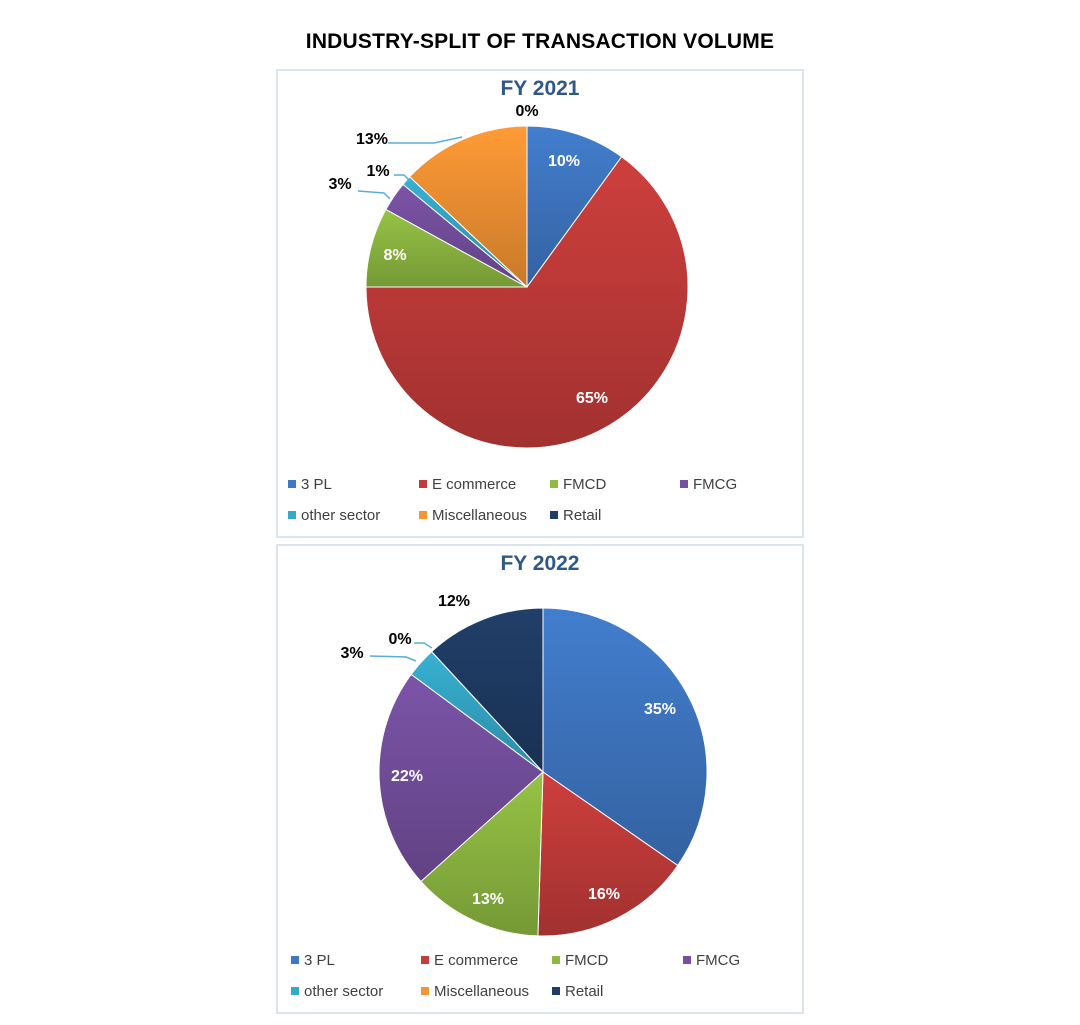  What do you see at coordinates (540, 563) in the screenshot?
I see `chart-title-fy2022: FY 2022` at bounding box center [540, 563].